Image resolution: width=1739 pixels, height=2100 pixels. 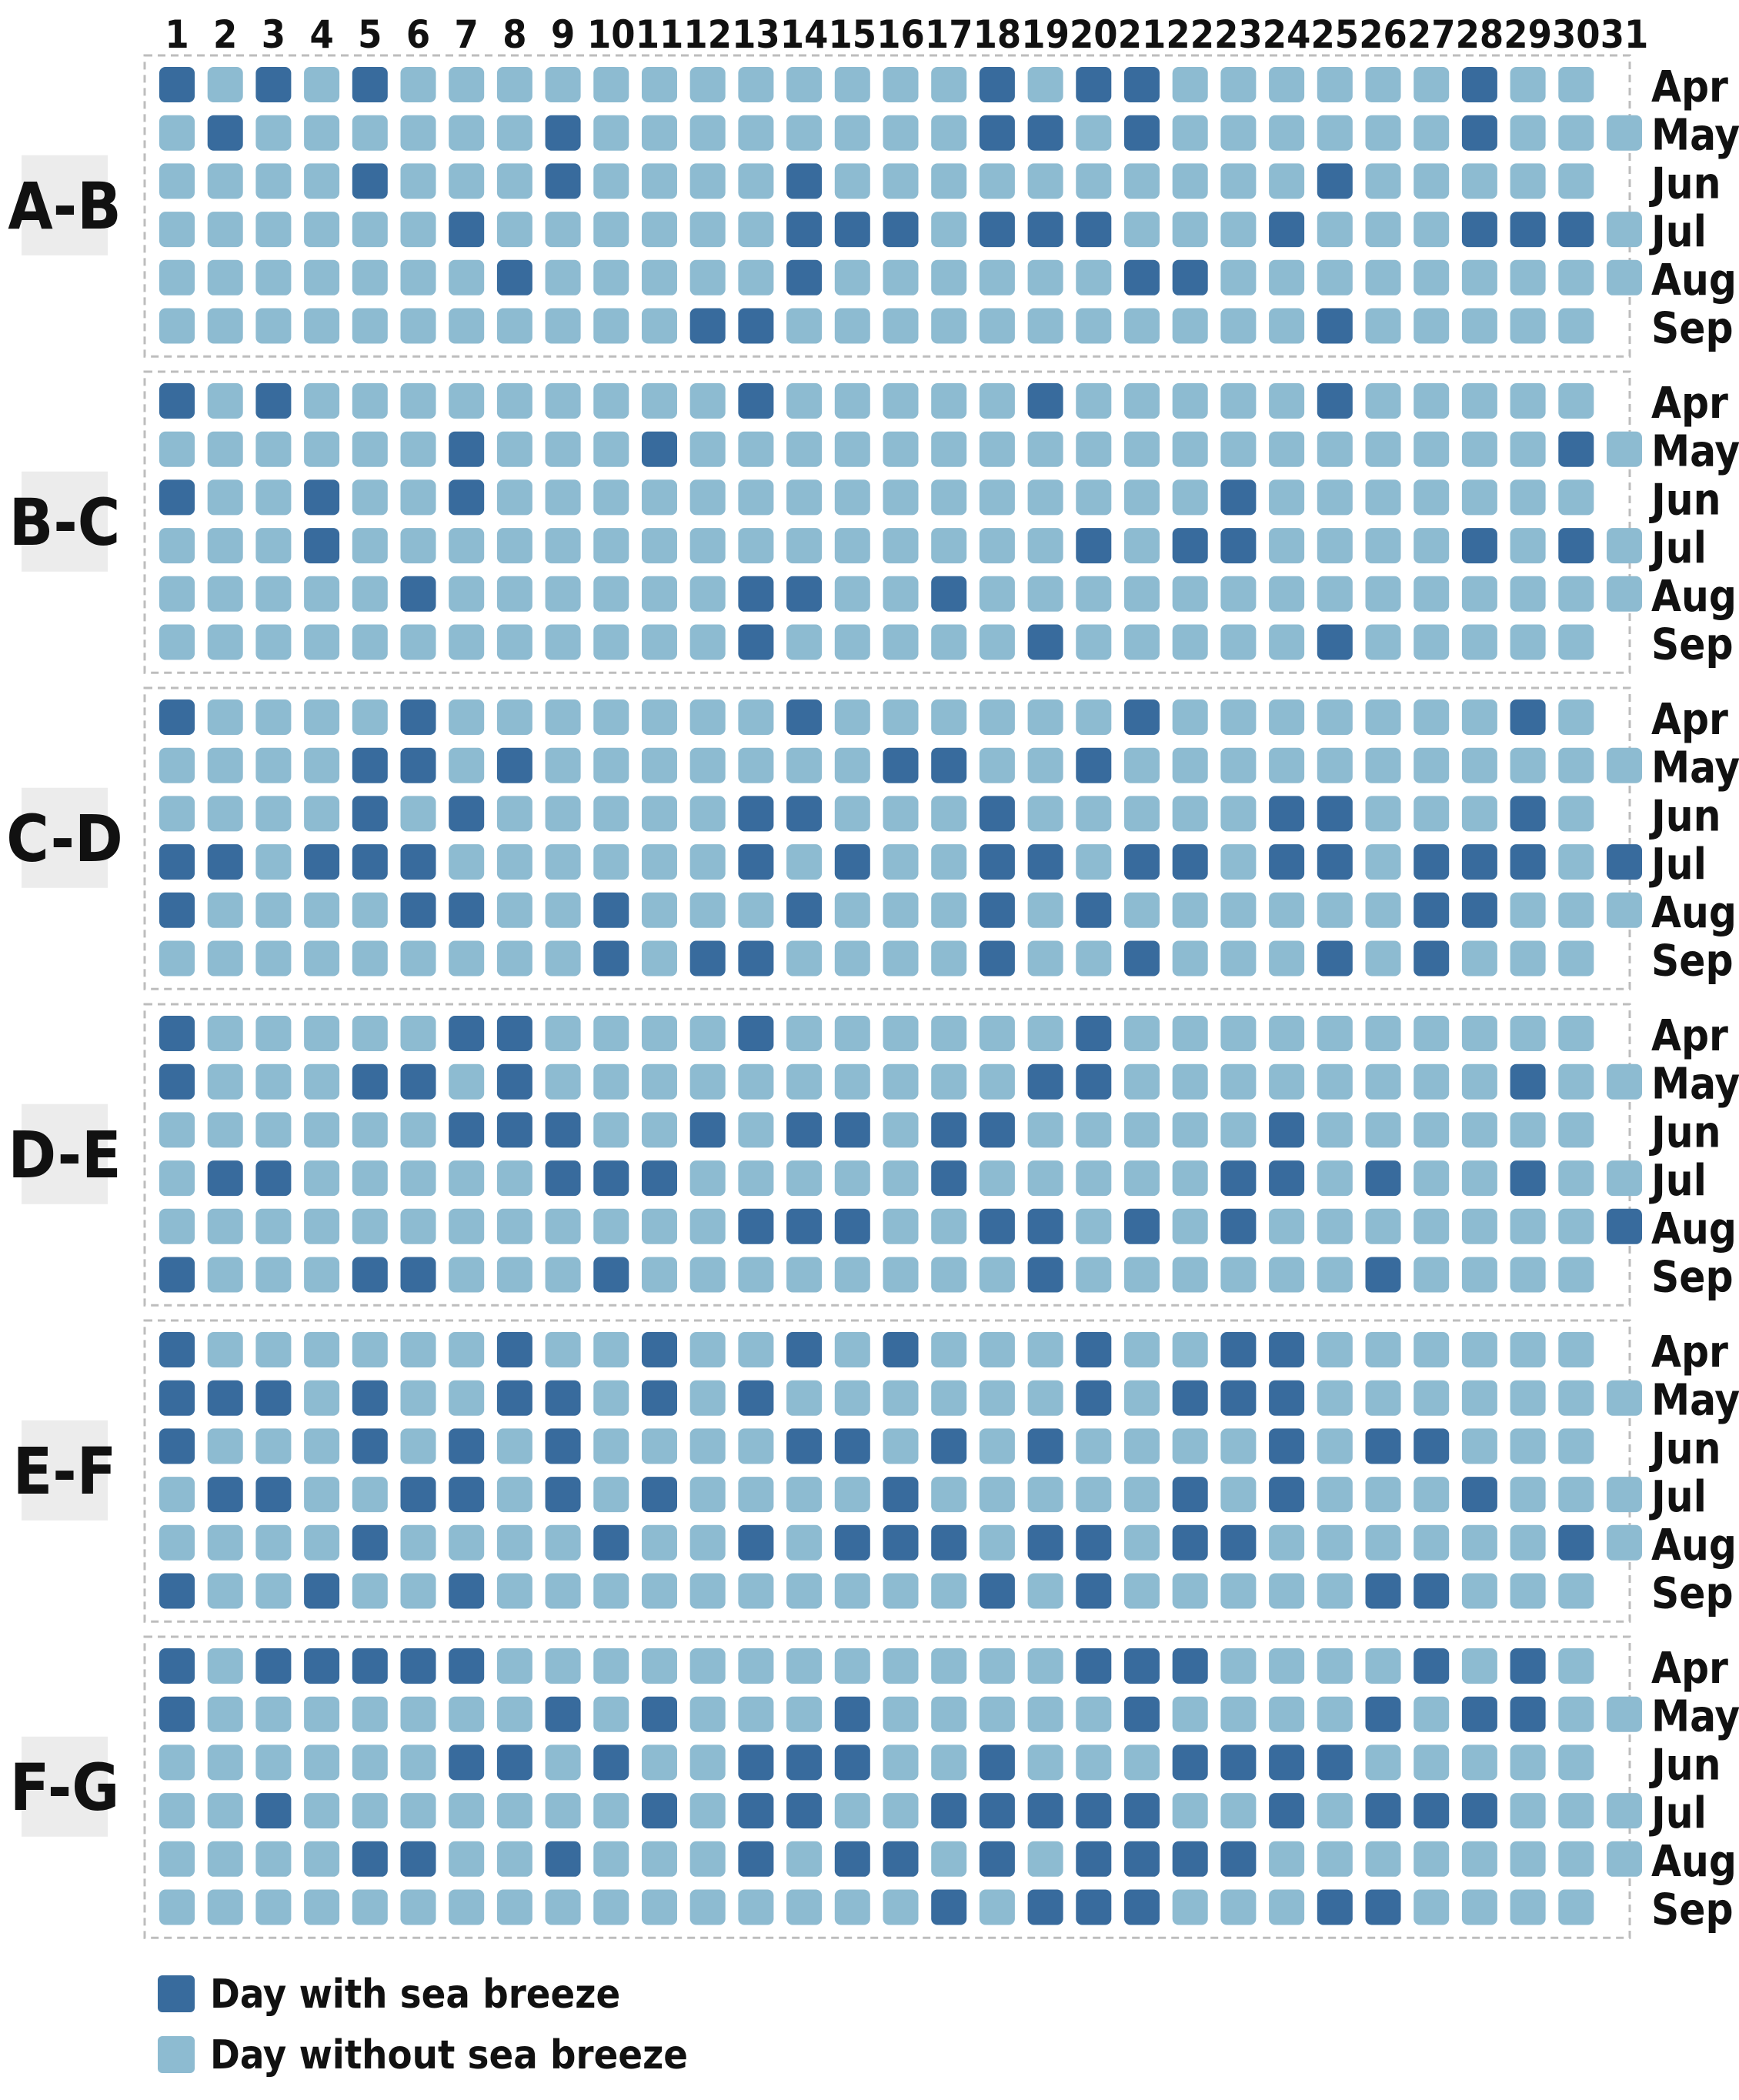 I want to click on segment-label: C-D, so click(x=64, y=838).